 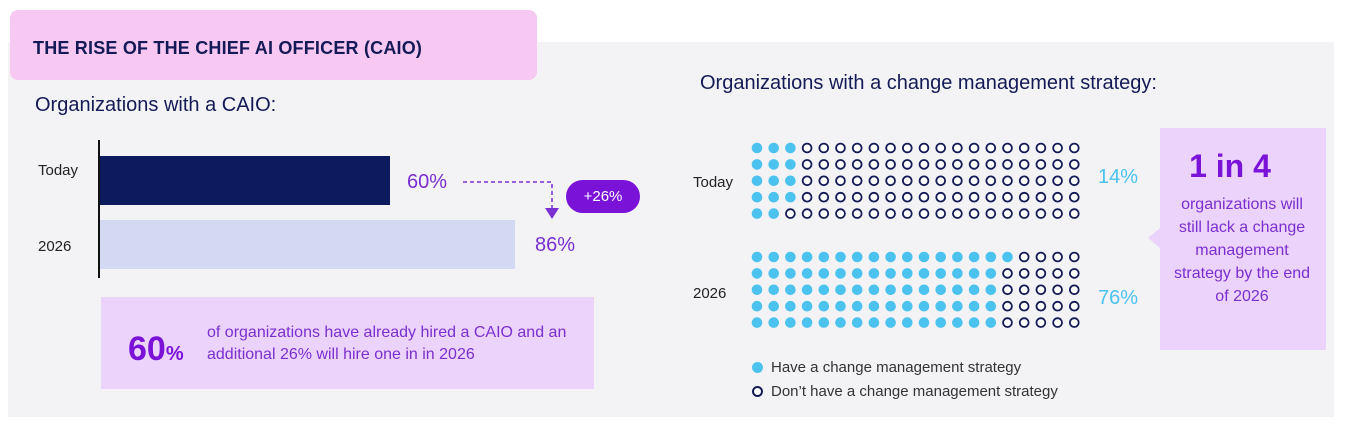 I want to click on bar-value-today: 60%, so click(x=427, y=182).